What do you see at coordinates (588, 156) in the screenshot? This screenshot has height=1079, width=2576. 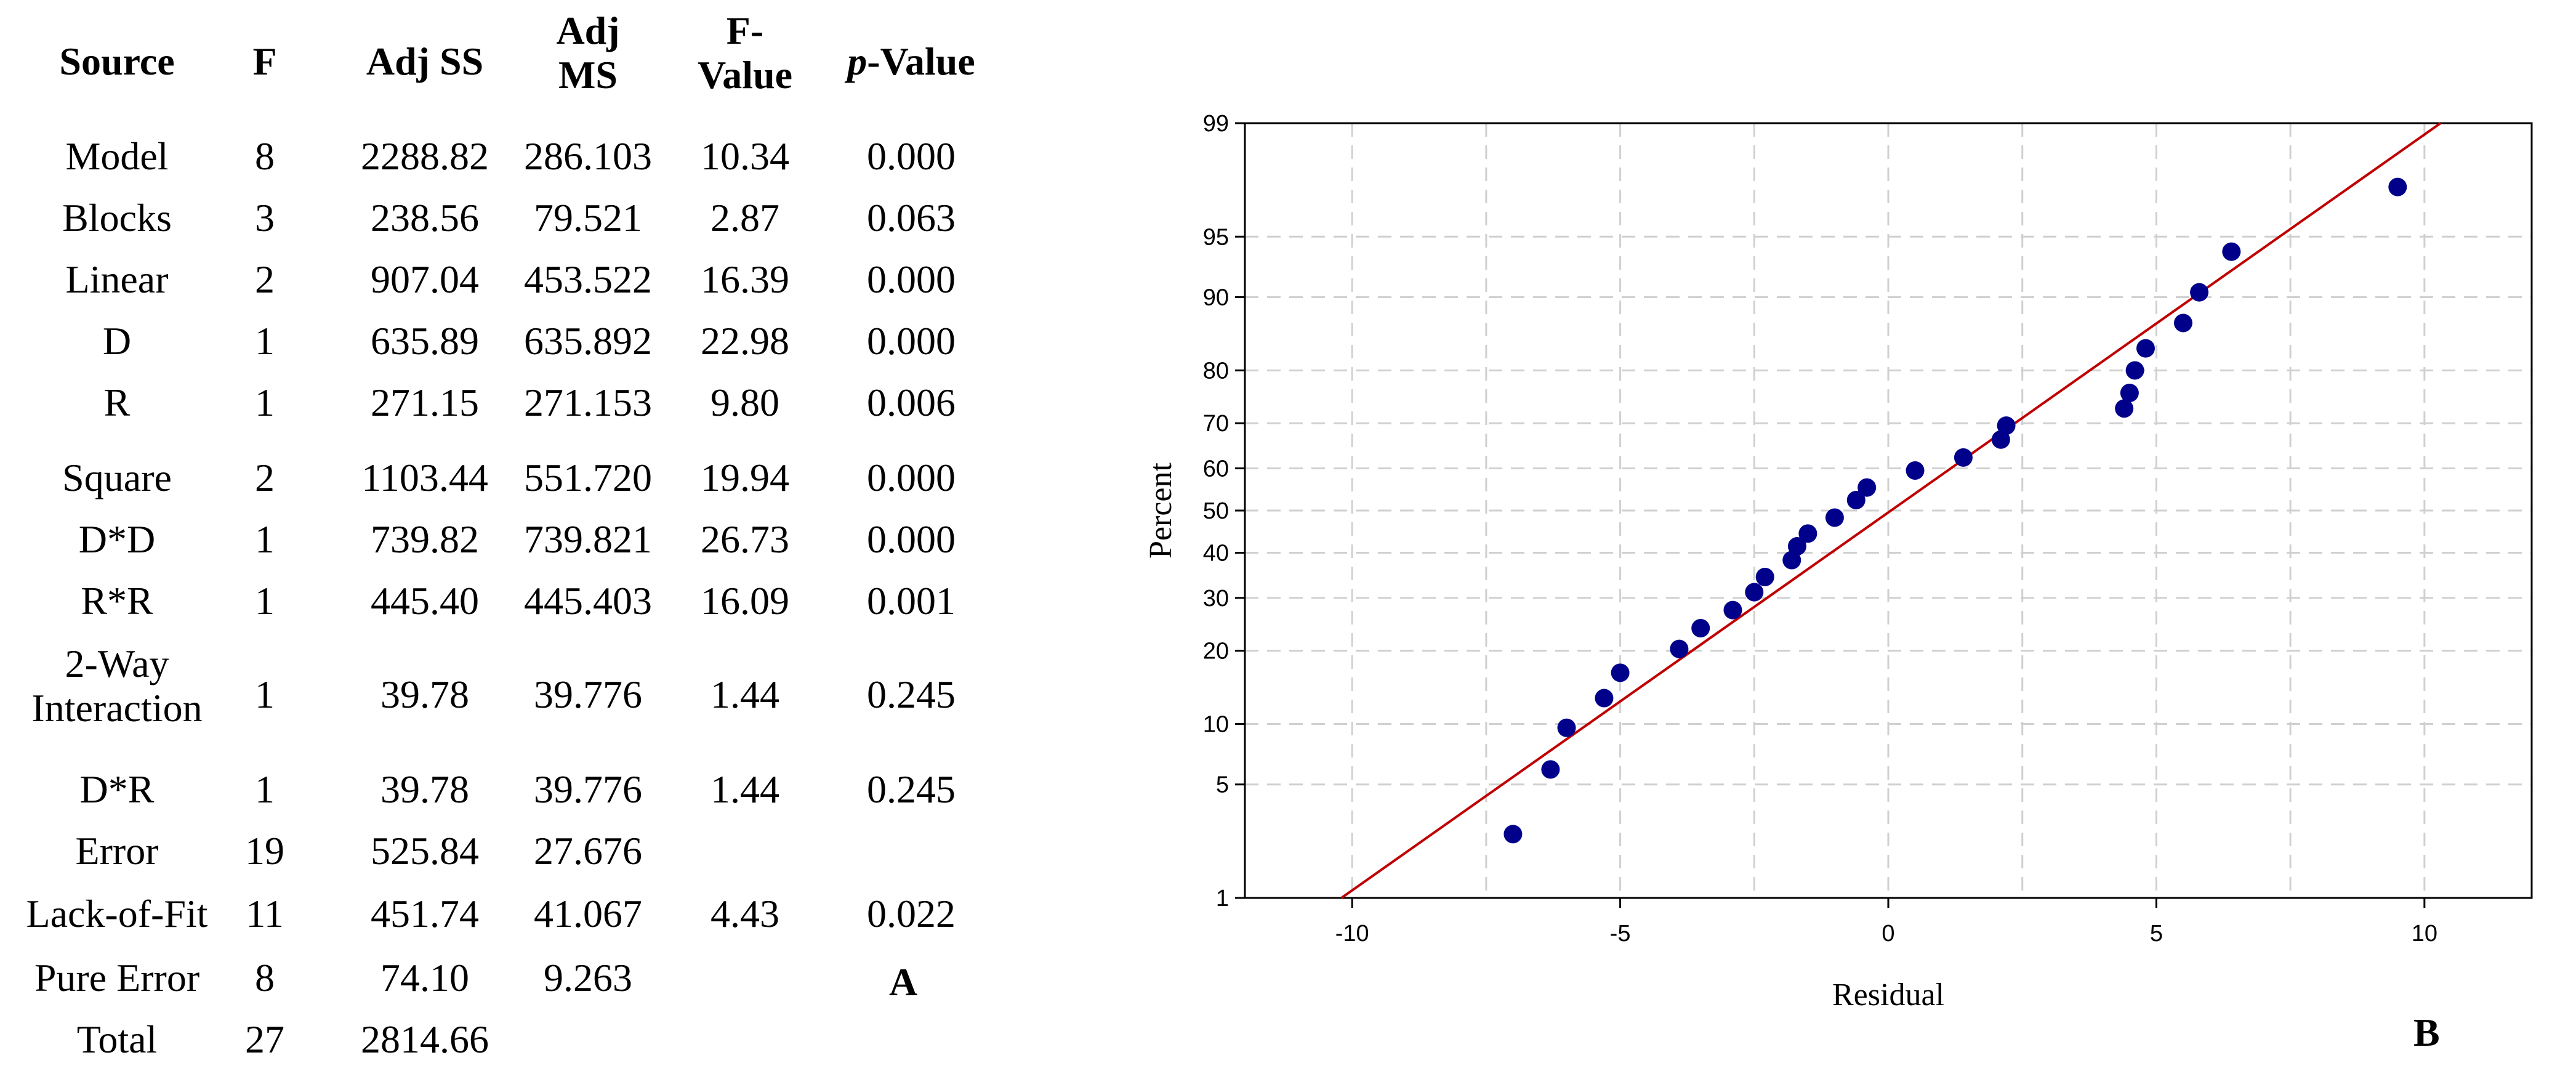 I see `cell-adj-ms: 286.103` at bounding box center [588, 156].